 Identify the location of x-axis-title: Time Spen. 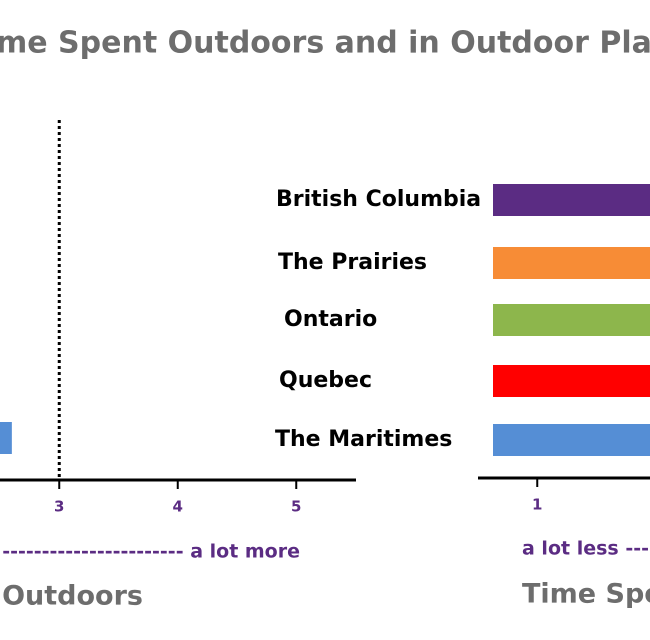
(586, 594).